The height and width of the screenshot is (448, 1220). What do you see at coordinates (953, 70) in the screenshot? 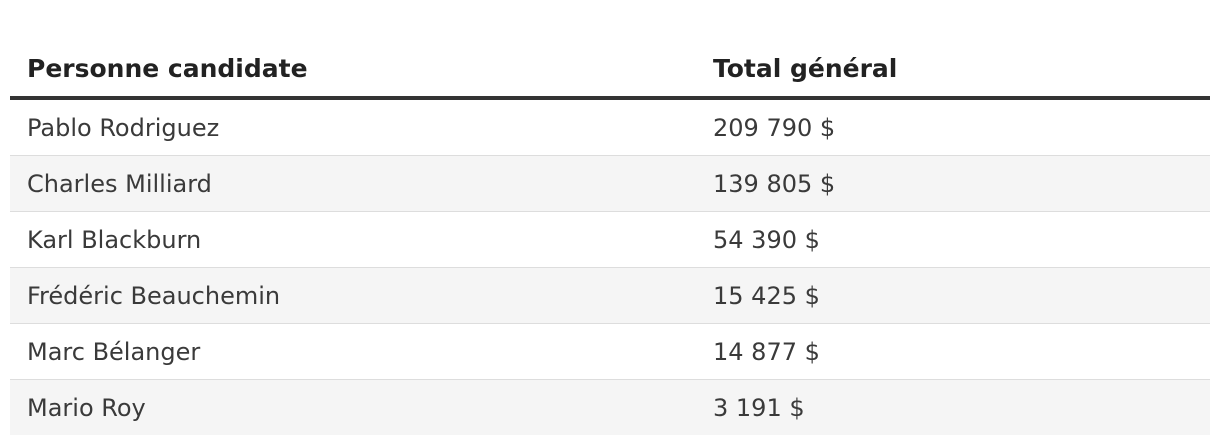
I see `column-header-total: Total général` at bounding box center [953, 70].